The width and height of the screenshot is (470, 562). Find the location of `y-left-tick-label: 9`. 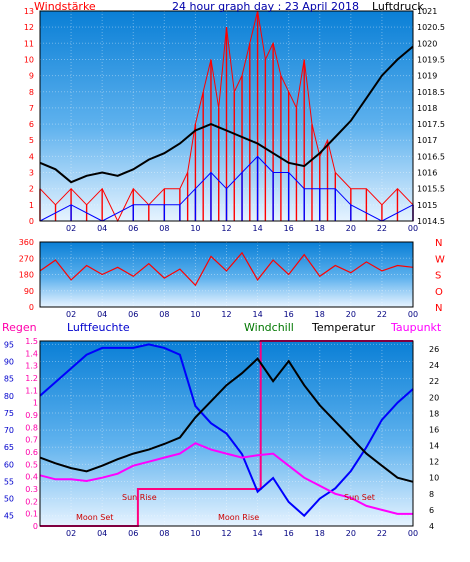

y-left-tick-label: 9 is located at coordinates (31, 76).